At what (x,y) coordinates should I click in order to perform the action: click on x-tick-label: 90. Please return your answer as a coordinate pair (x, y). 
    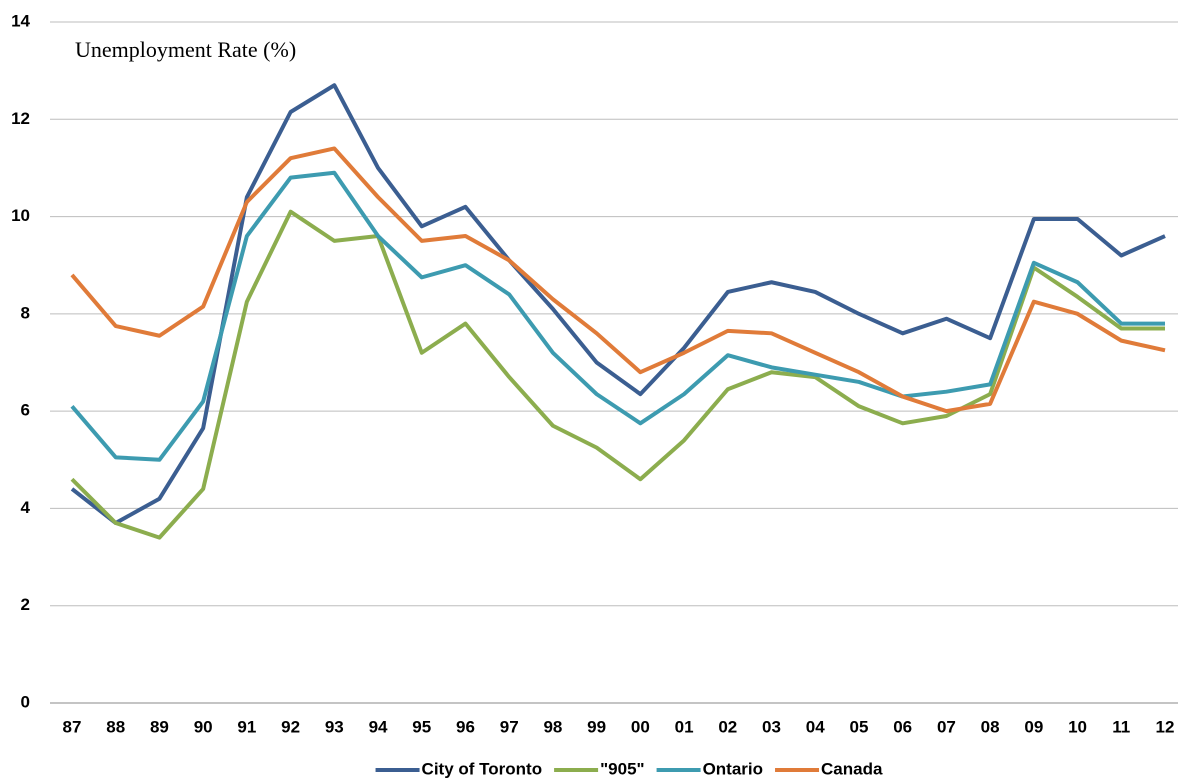
    Looking at the image, I should click on (203, 726).